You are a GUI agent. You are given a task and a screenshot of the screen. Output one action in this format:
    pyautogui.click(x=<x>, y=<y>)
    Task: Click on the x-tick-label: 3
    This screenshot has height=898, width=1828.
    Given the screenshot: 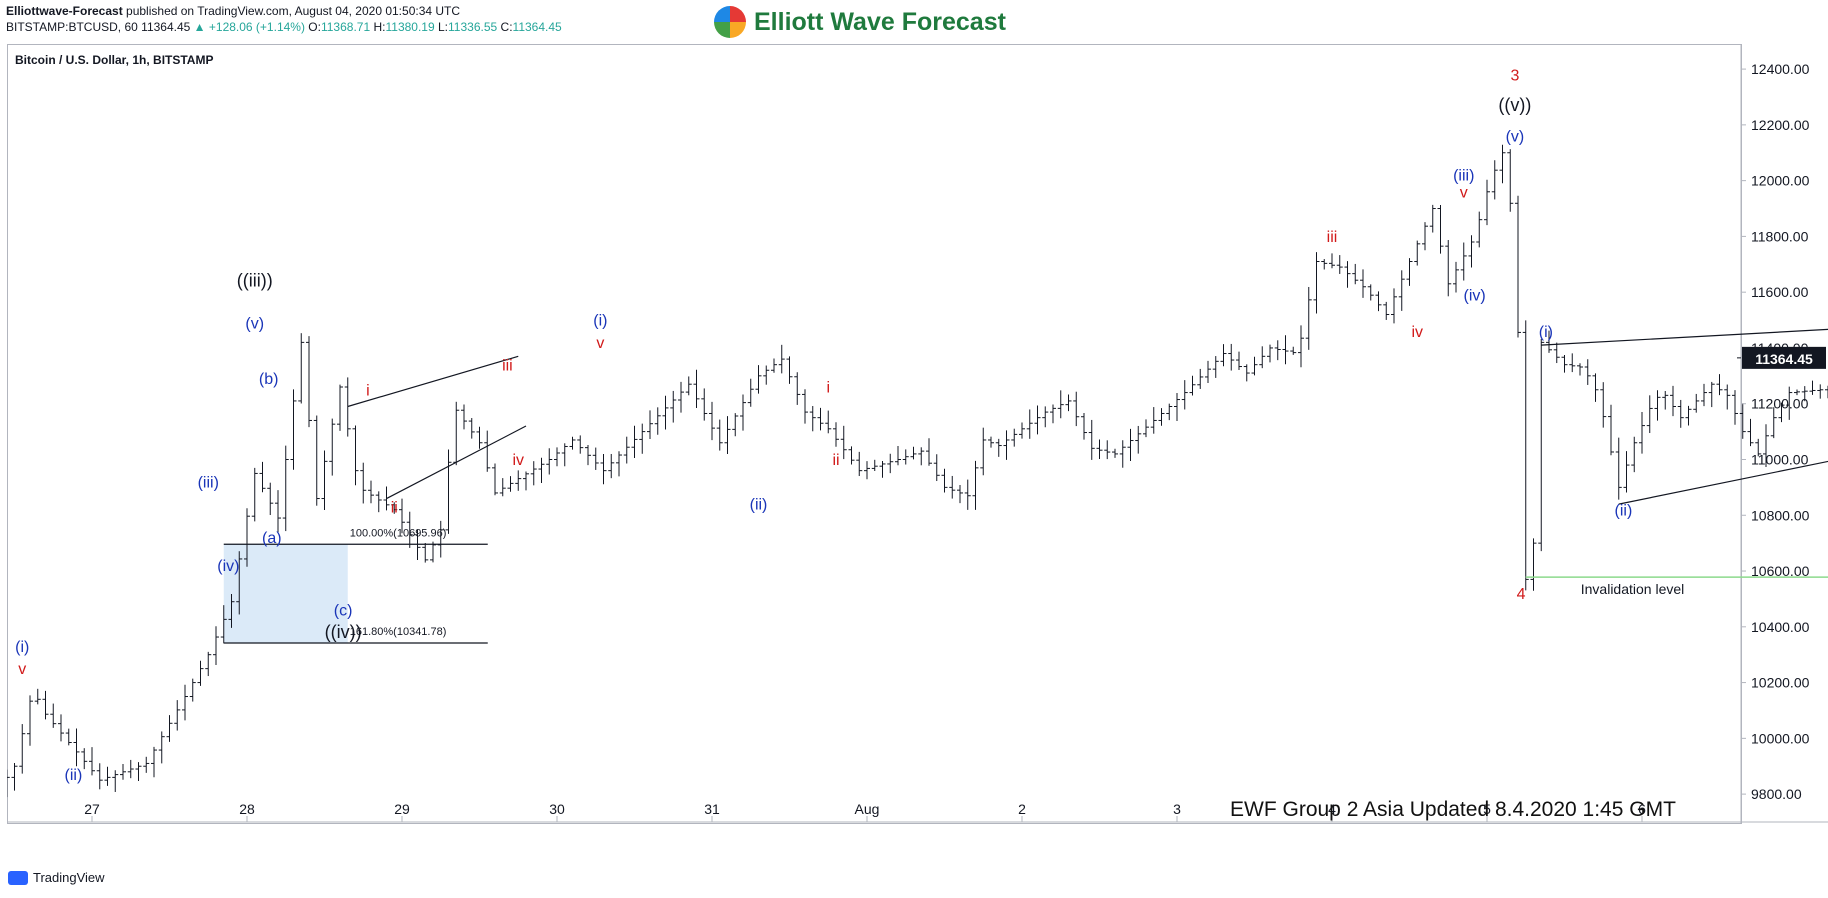 What is the action you would take?
    pyautogui.click(x=1177, y=809)
    